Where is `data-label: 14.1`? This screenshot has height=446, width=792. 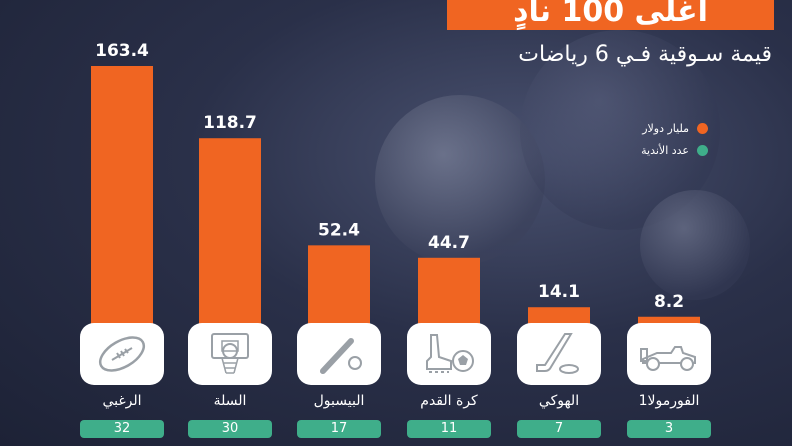
data-label: 14.1 is located at coordinates (559, 292).